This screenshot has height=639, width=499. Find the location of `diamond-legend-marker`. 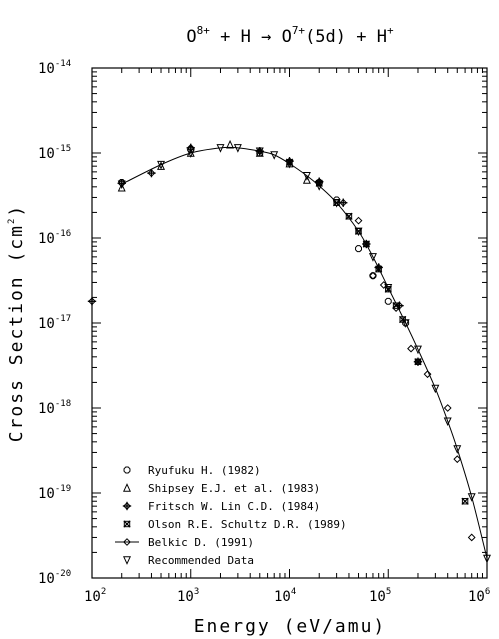

diamond-legend-marker is located at coordinates (127, 542).